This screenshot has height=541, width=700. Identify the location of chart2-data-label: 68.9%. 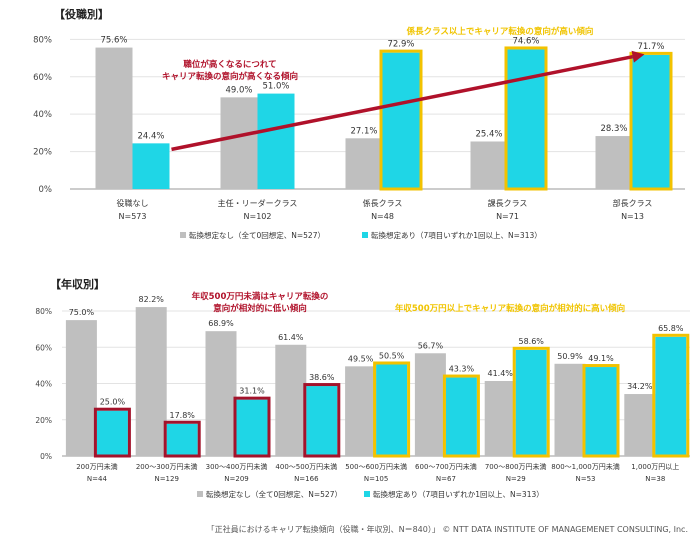
(221, 323).